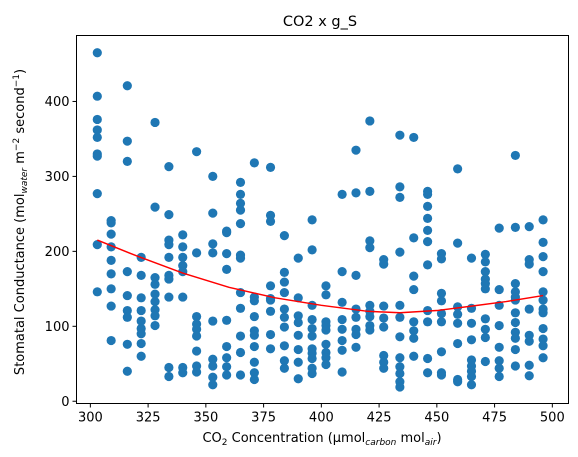  I want to click on x-tick-label: 300, so click(90, 418).